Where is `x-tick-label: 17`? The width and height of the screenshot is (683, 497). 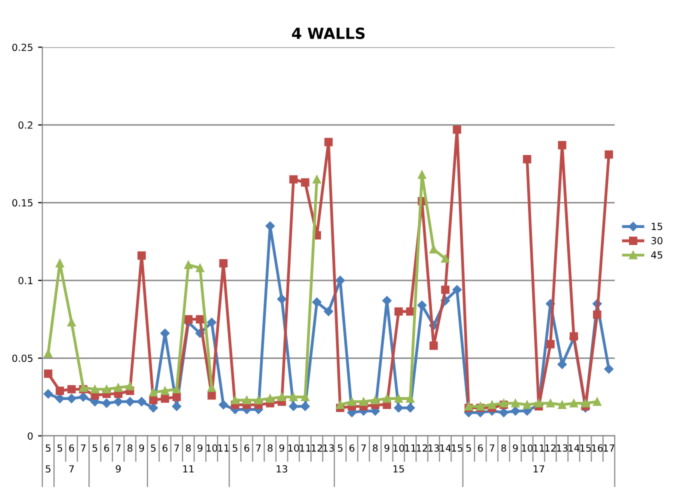
x-tick-label: 17 is located at coordinates (609, 448).